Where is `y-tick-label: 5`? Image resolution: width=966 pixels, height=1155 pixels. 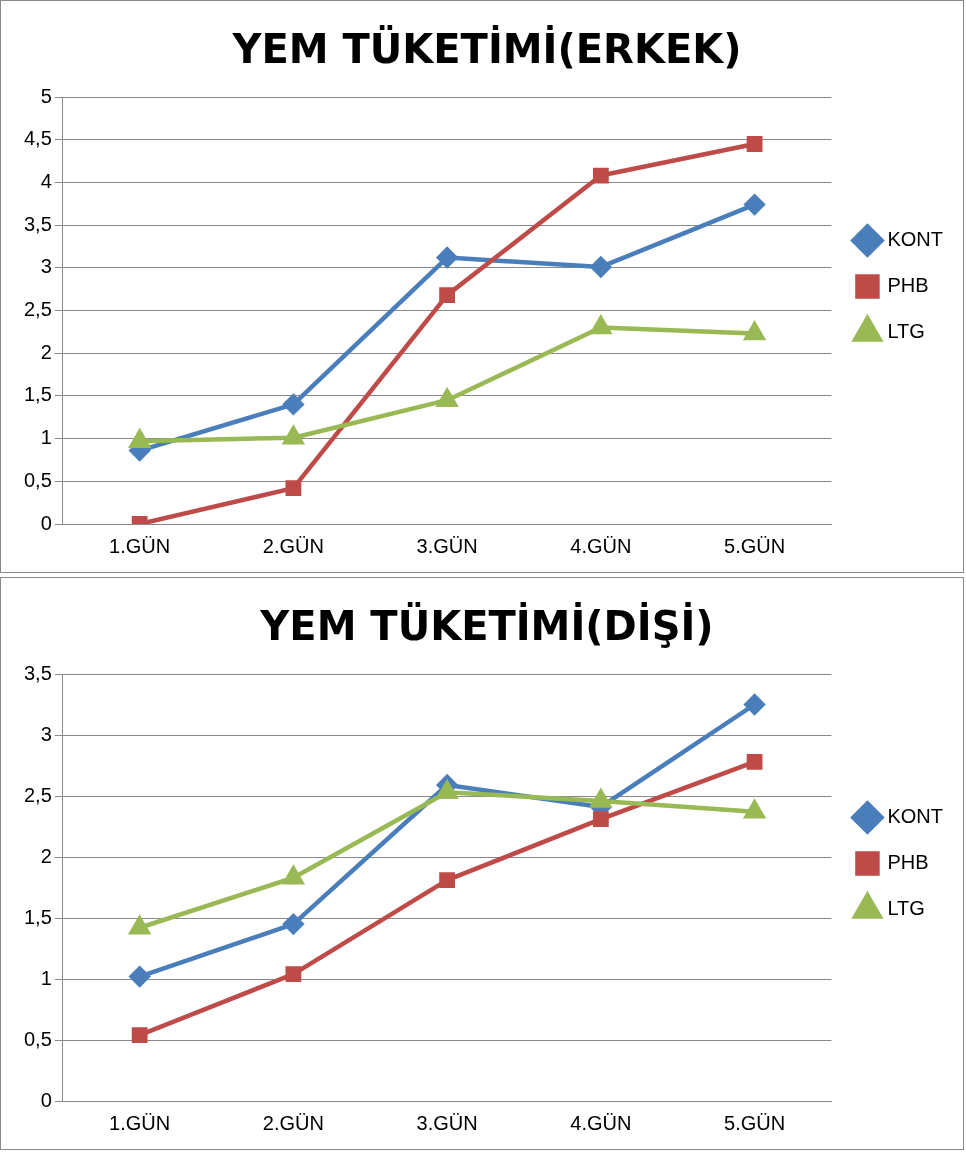
y-tick-label: 5 is located at coordinates (46, 95).